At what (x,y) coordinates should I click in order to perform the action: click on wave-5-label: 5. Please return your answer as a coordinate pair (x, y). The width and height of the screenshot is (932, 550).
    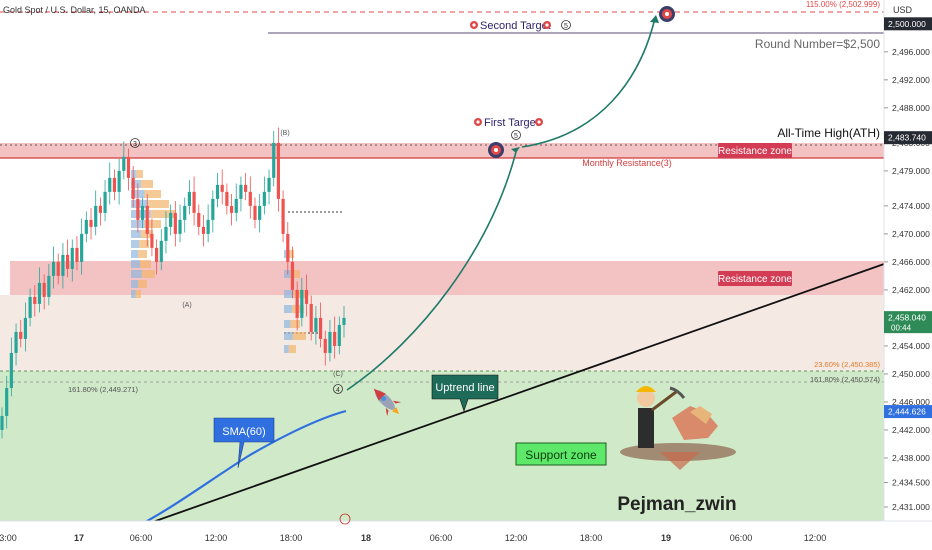
    Looking at the image, I should click on (516, 136).